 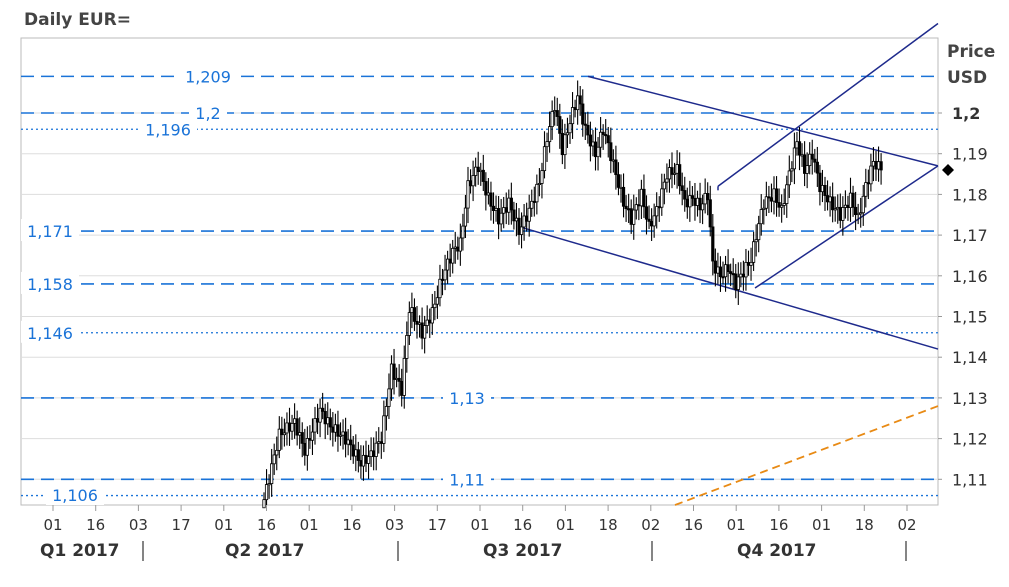 What do you see at coordinates (828, 104) in the screenshot?
I see `trend-line` at bounding box center [828, 104].